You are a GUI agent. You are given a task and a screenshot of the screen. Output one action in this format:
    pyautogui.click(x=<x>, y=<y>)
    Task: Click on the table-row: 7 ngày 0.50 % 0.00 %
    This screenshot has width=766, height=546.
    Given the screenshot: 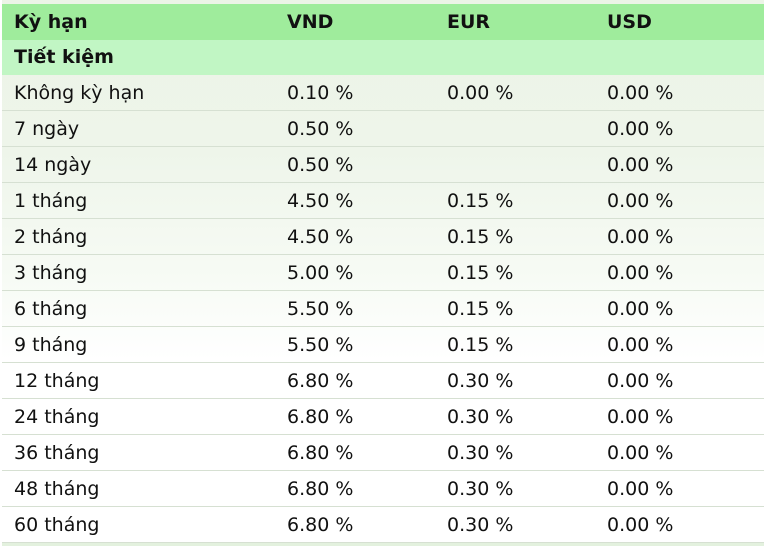 What is the action you would take?
    pyautogui.click(x=383, y=129)
    